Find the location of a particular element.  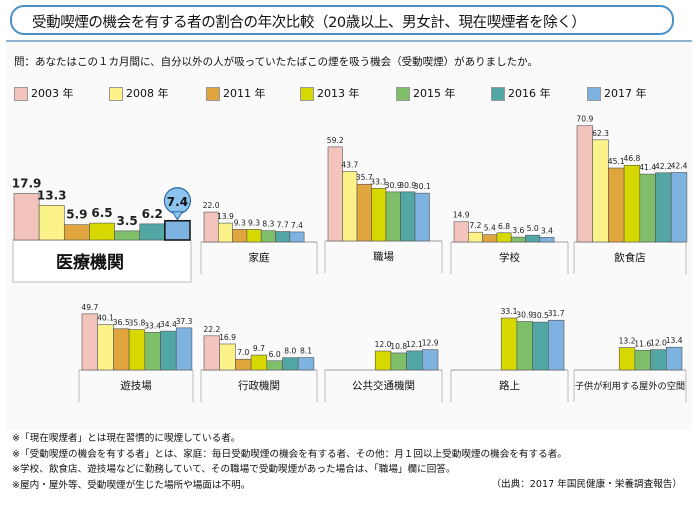

highlight-outline is located at coordinates (177, 230).